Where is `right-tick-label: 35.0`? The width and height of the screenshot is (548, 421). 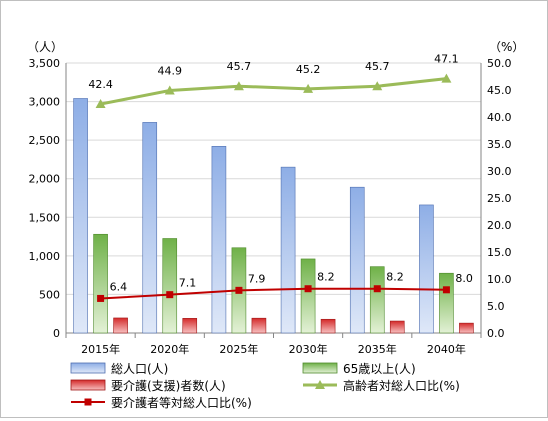
right-tick-label: 35.0 is located at coordinates (499, 144).